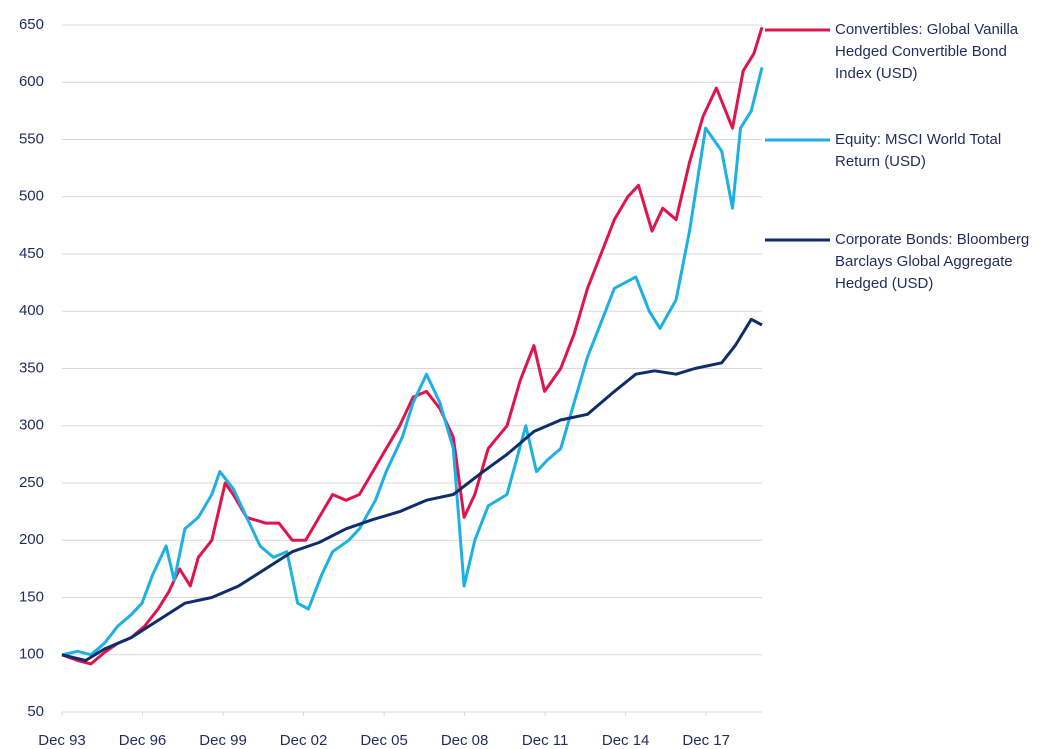 The image size is (1049, 749). What do you see at coordinates (465, 740) in the screenshot?
I see `x-tick-label: Dec 08` at bounding box center [465, 740].